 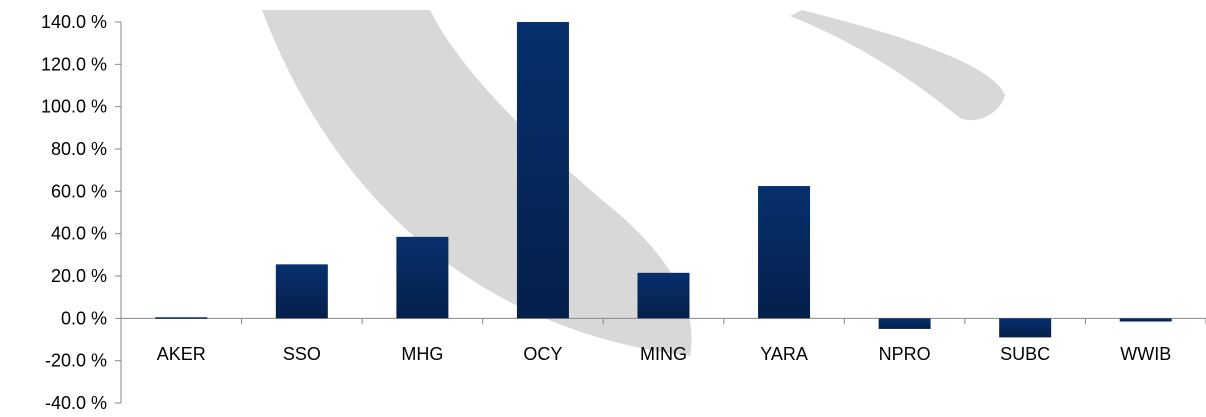 I want to click on y-tick-label: 80.0 %, so click(x=79, y=149).